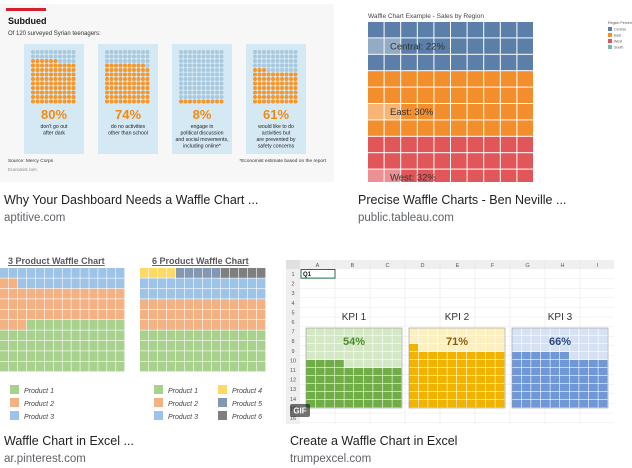 This screenshot has height=468, width=632. What do you see at coordinates (45, 459) in the screenshot?
I see `result-domain: ar.pinterest.com` at bounding box center [45, 459].